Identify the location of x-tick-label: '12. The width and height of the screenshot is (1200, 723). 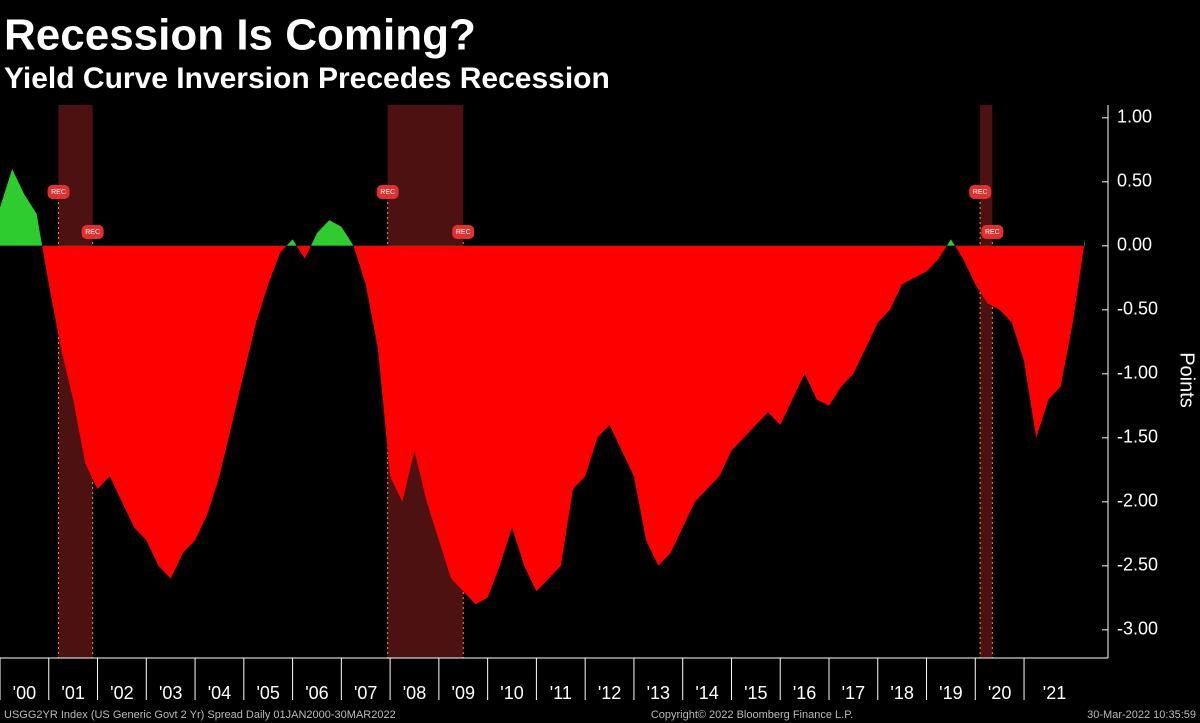
(609, 693).